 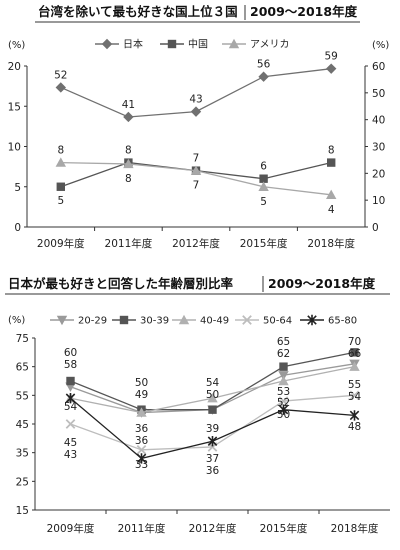 What do you see at coordinates (283, 354) in the screenshot?
I see `chart2-label-upper: 62` at bounding box center [283, 354].